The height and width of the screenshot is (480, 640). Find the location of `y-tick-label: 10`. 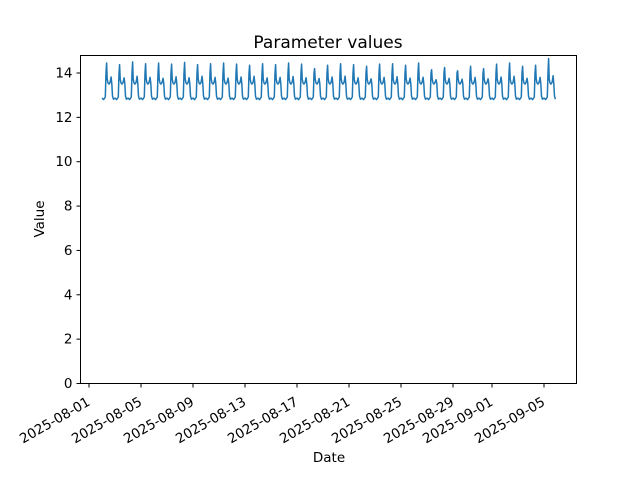

y-tick-label: 10 is located at coordinates (63, 162).